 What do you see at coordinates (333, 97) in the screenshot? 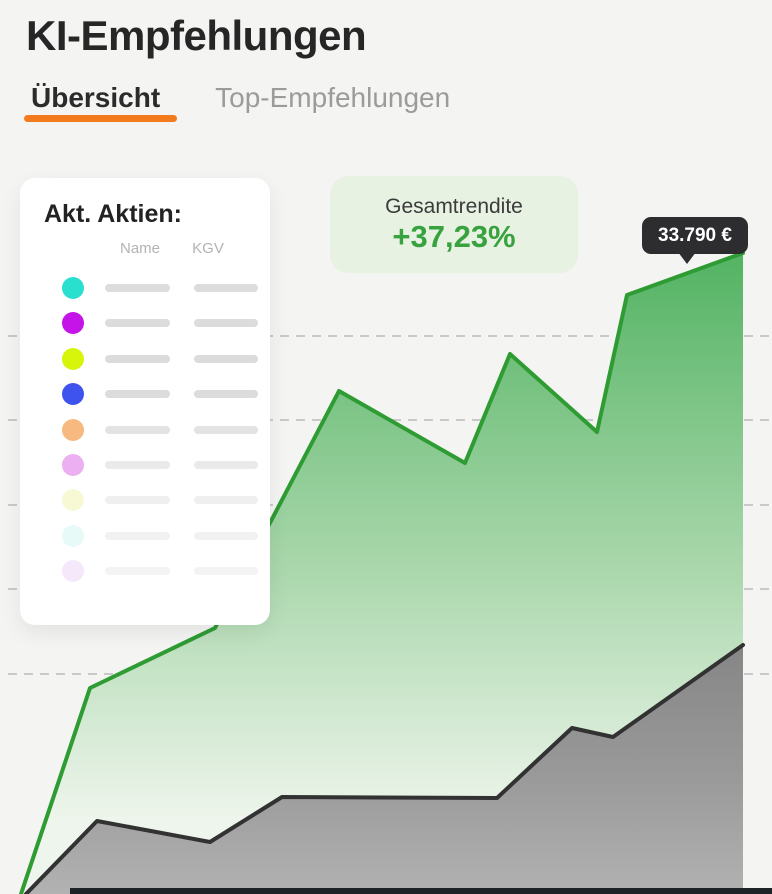
I see `tab-top-empfehlungen: Top-Empfehlungen` at bounding box center [333, 97].